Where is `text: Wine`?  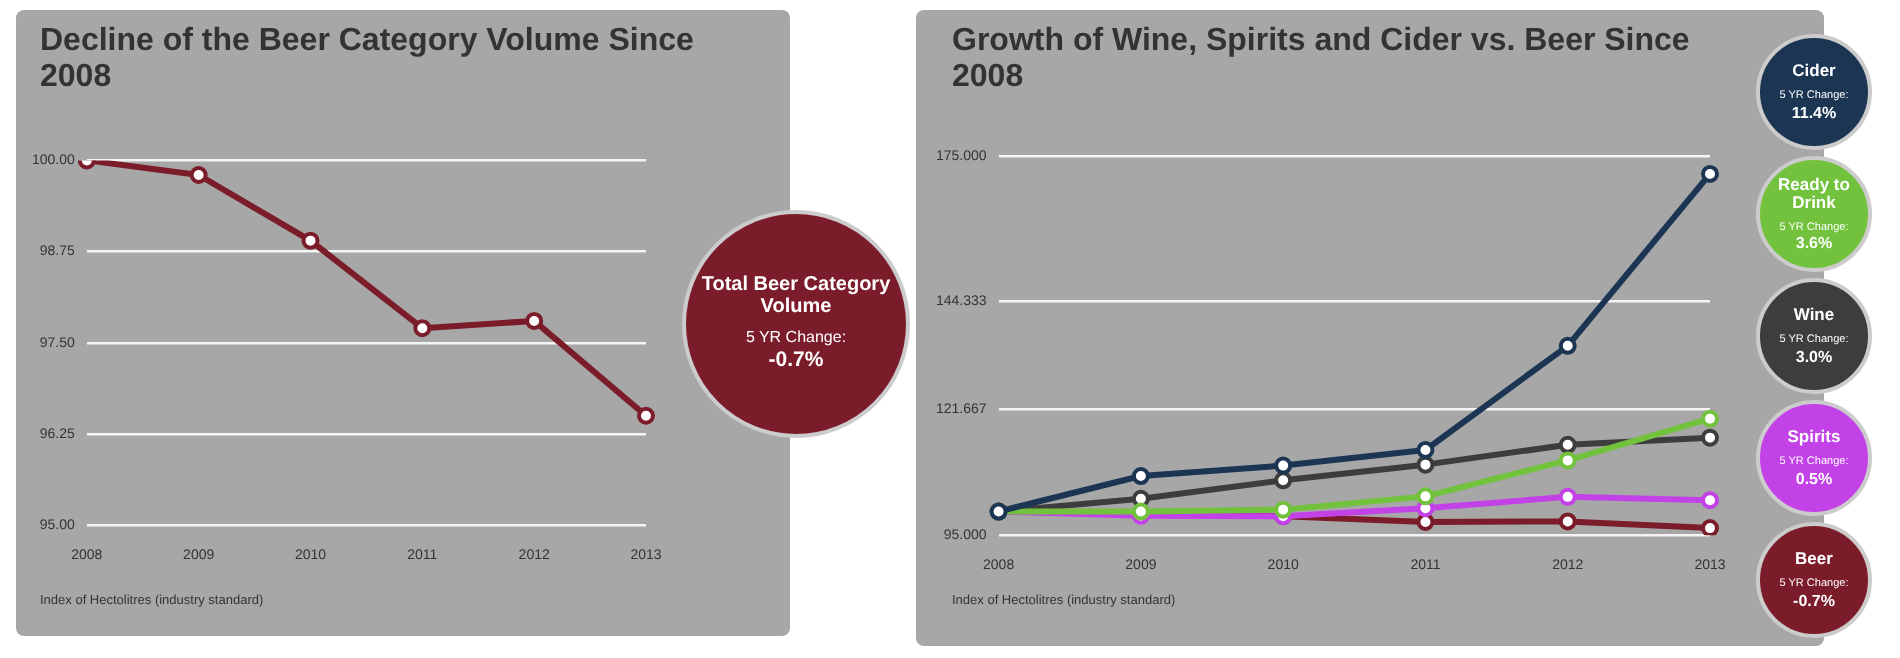 text: Wine is located at coordinates (1814, 314).